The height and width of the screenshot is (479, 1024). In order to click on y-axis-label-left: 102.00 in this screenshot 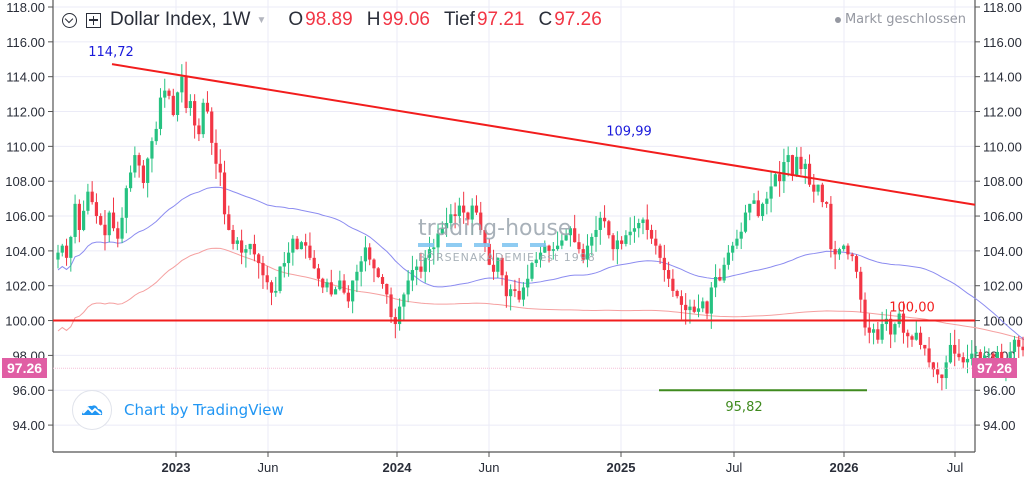, I will do `click(25, 286)`.